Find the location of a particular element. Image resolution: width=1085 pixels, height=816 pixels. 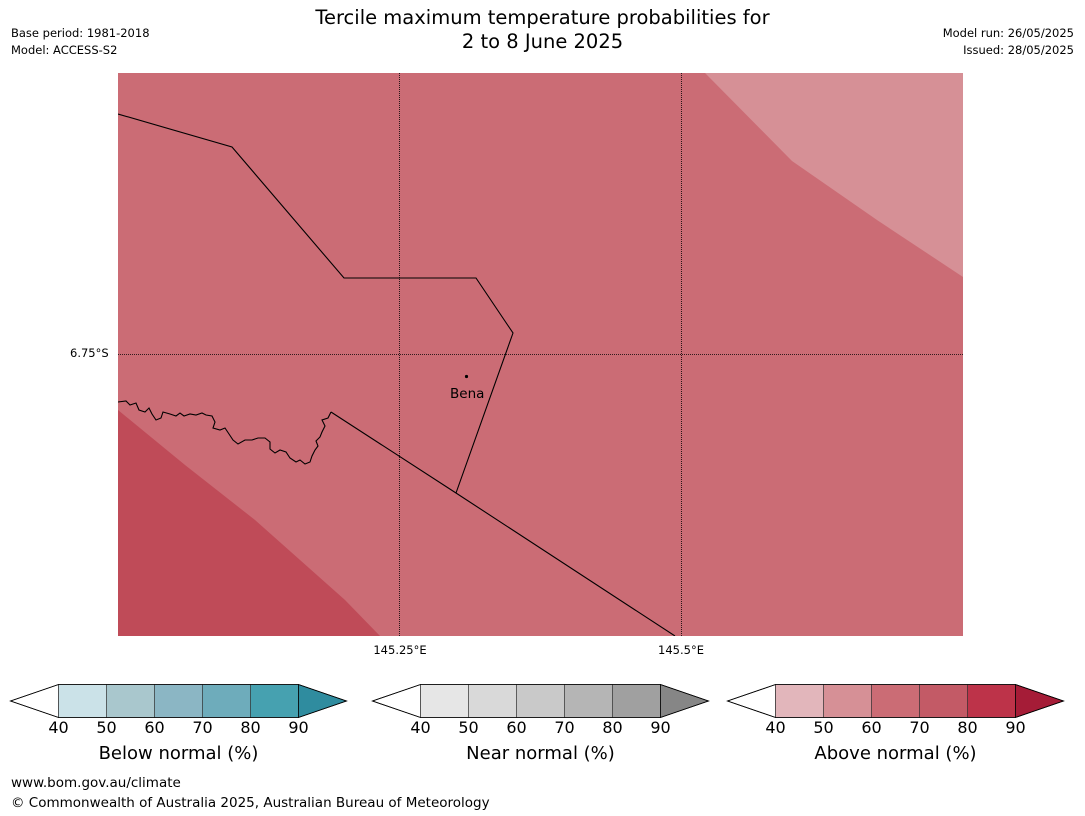

town-marker-bena is located at coordinates (466, 376).